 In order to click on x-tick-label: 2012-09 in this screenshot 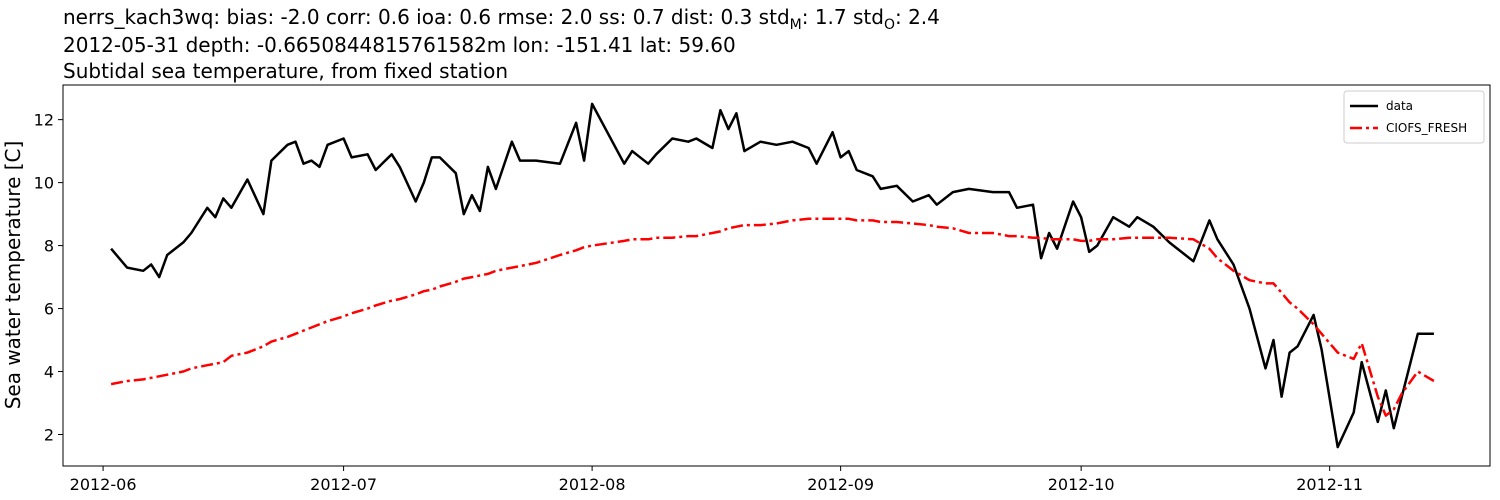, I will do `click(840, 484)`.